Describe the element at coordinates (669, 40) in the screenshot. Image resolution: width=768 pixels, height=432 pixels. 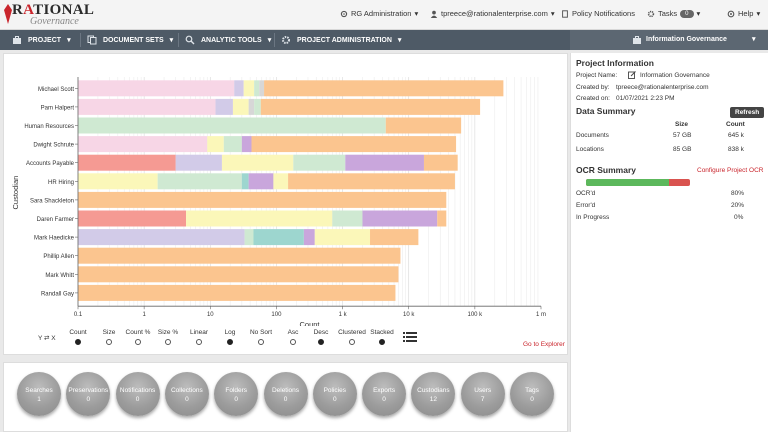
I see `current-project-selector: Information Governance ▾` at that location.